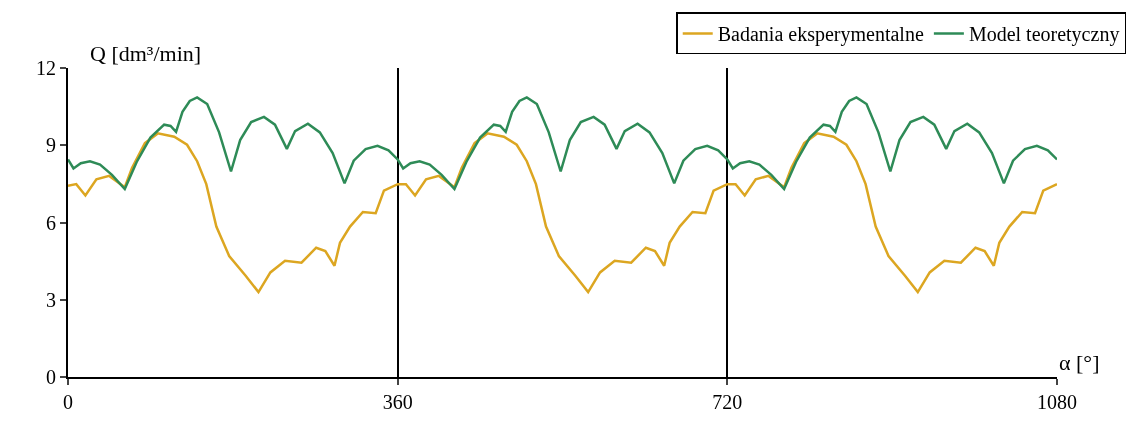 The width and height of the screenshot is (1138, 425). I want to click on y-tick-label: 3, so click(51, 299).